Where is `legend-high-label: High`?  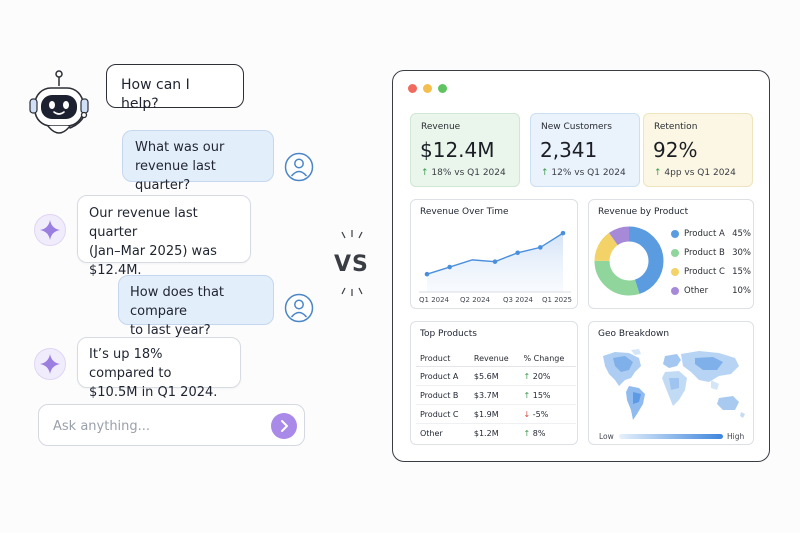 legend-high-label: High is located at coordinates (736, 436).